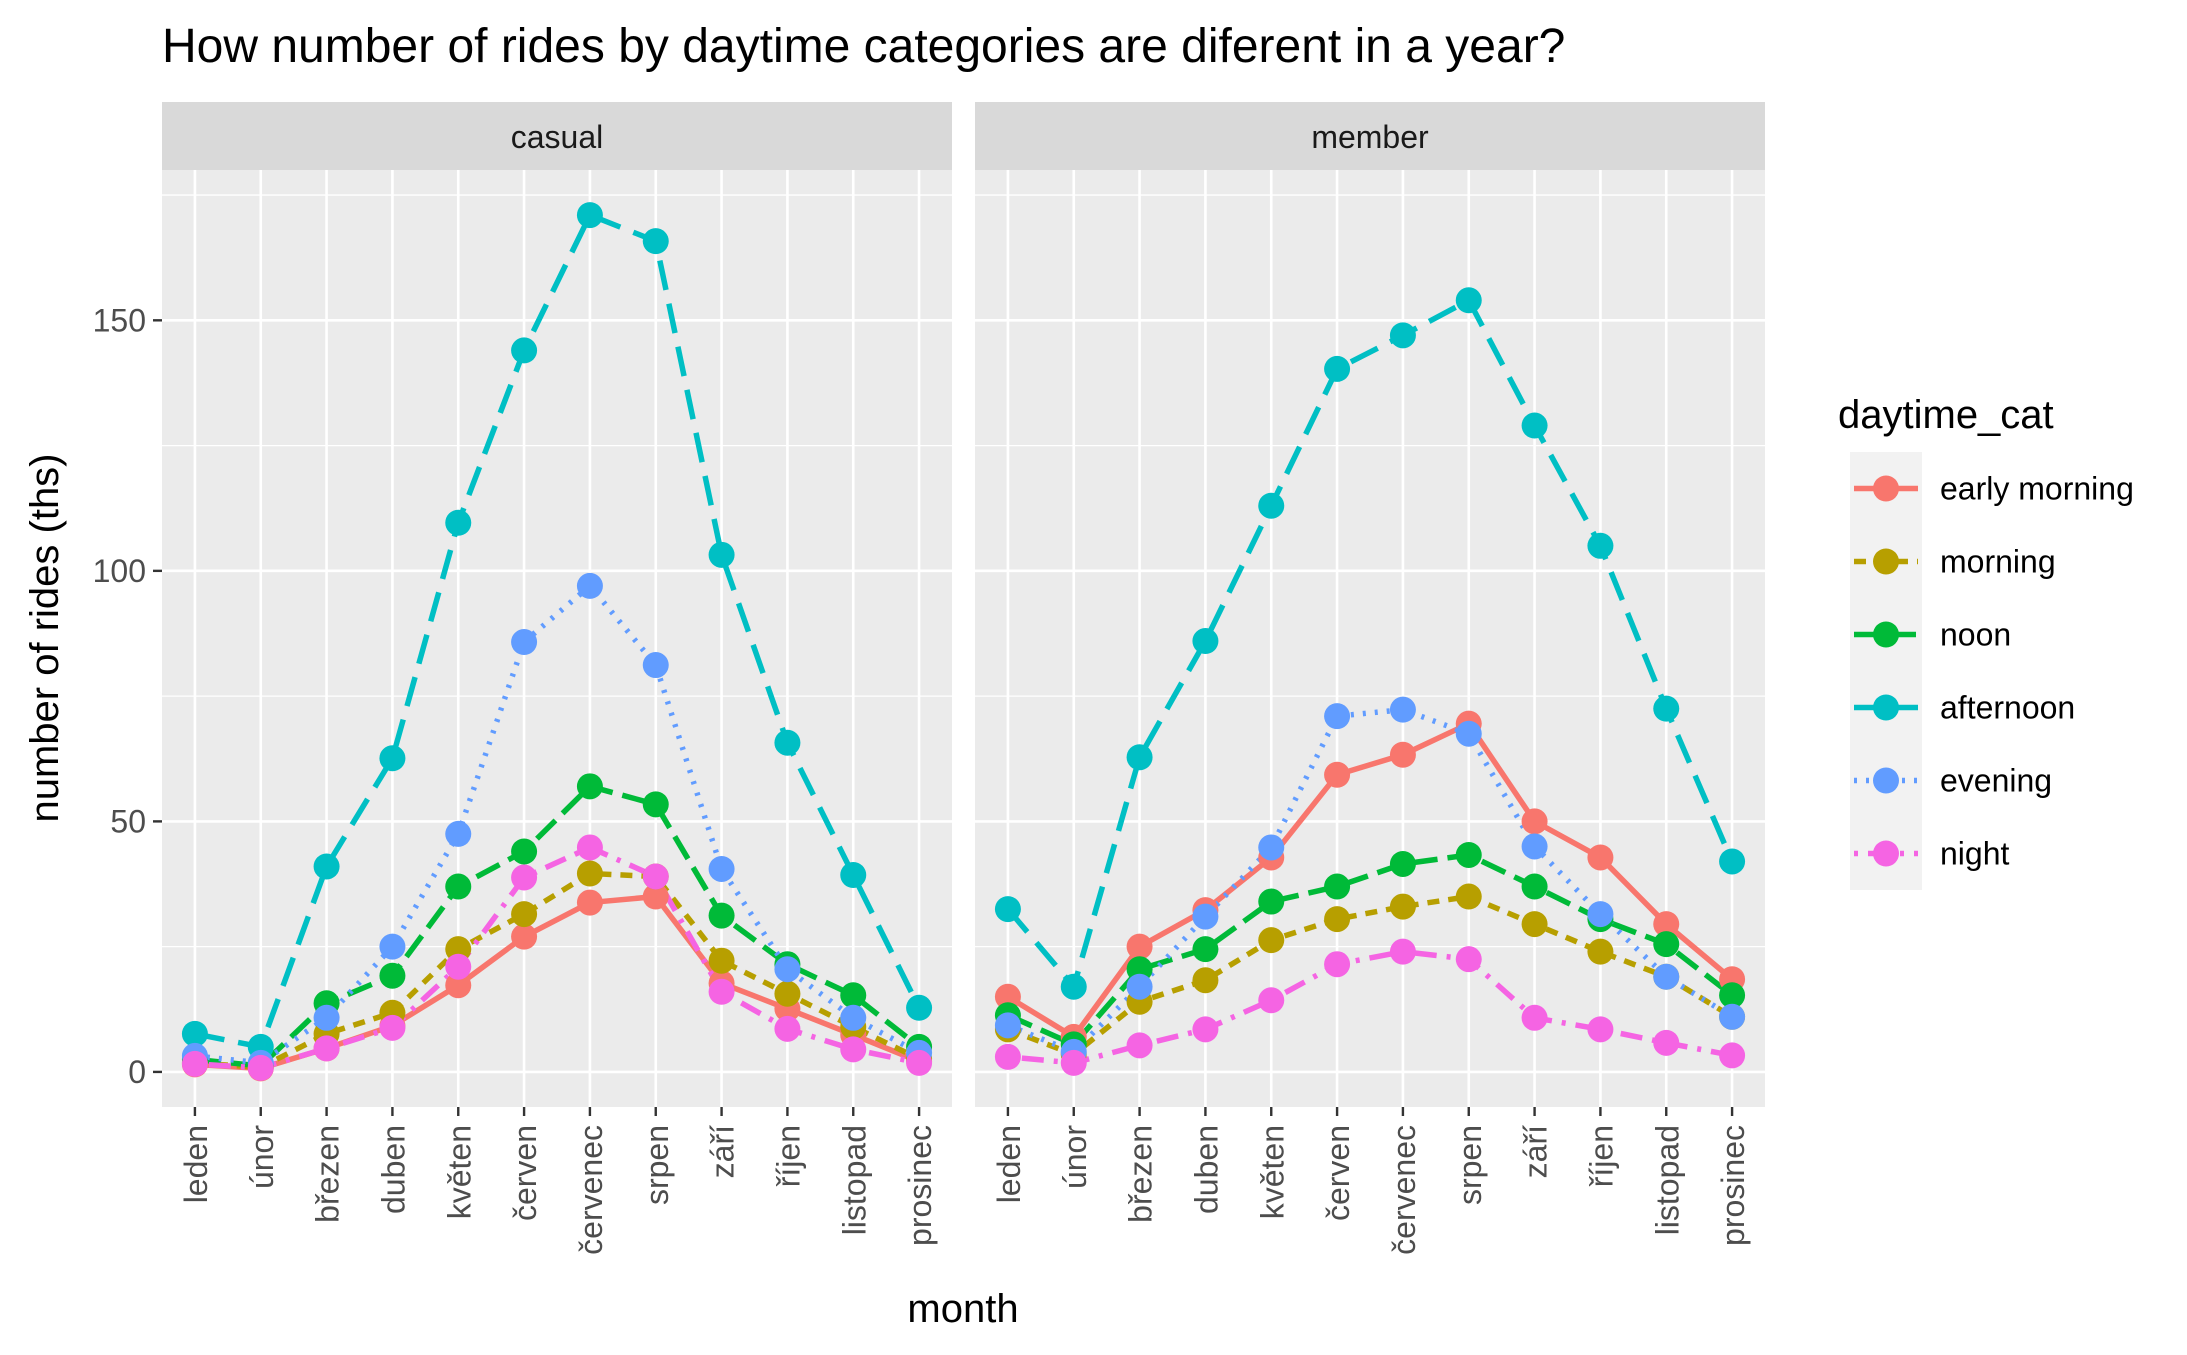 The width and height of the screenshot is (2187, 1355). I want to click on y-tick-label: 0, so click(137, 1072).